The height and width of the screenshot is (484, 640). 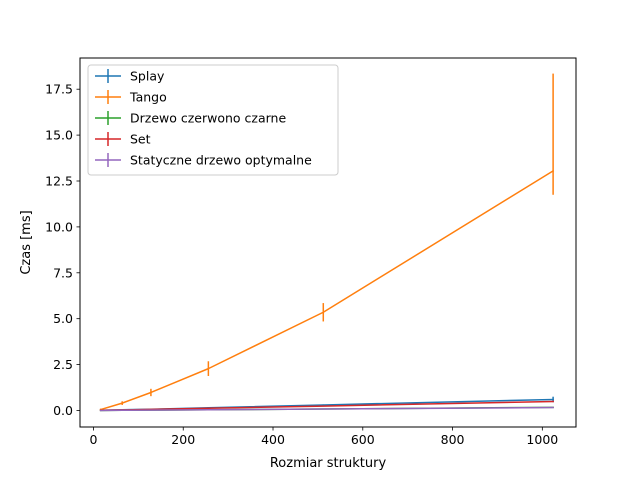 I want to click on x-tick-label: 400, so click(x=273, y=439).